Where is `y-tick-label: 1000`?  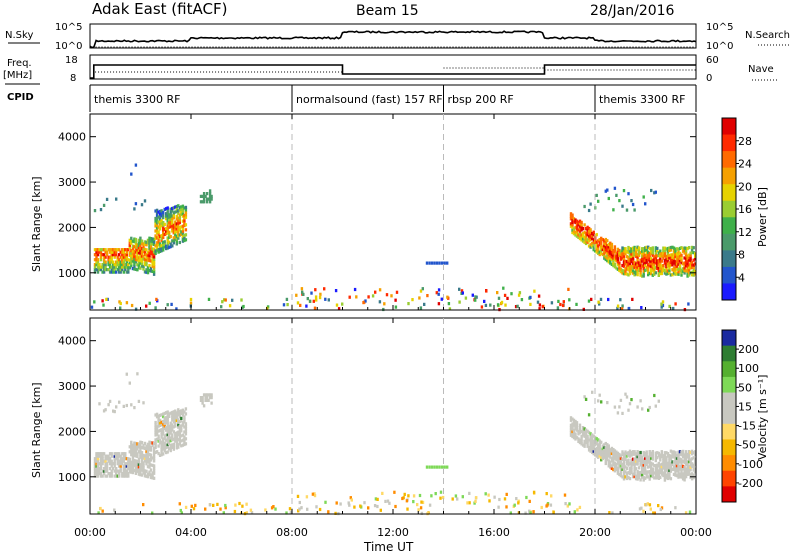
y-tick-label: 1000 is located at coordinates (72, 273).